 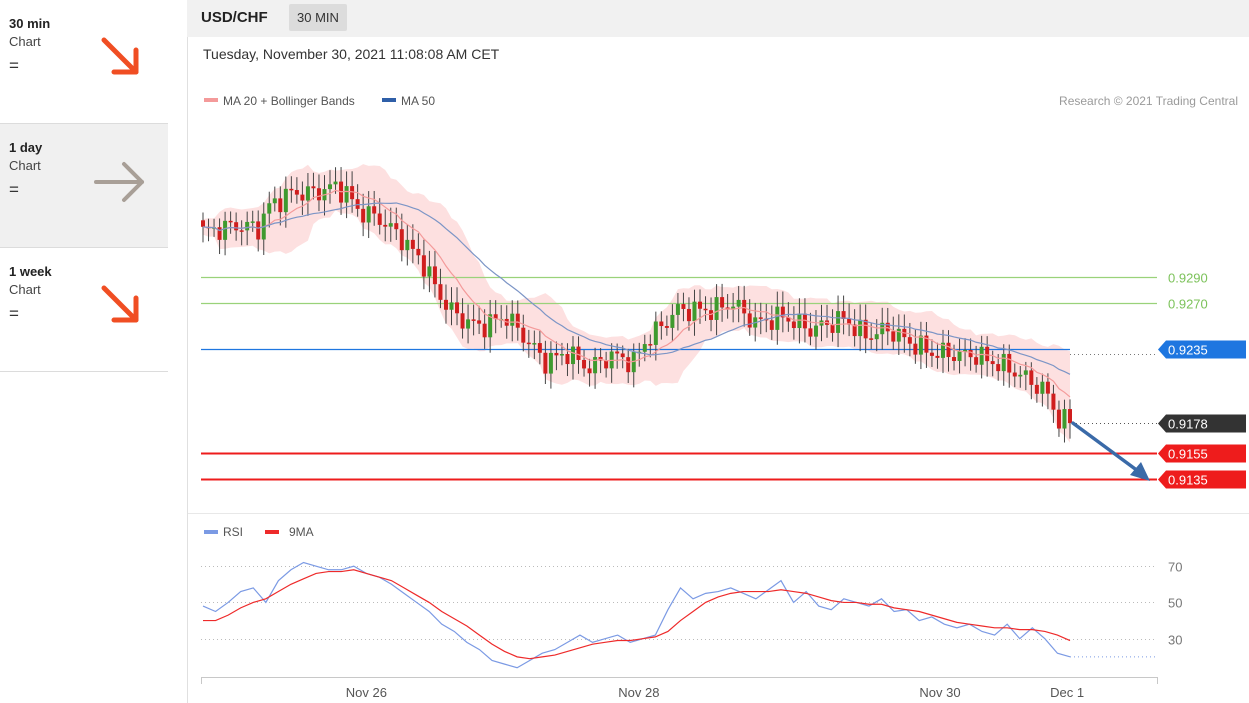 I want to click on forecast-arrow-line, so click(x=1107, y=448).